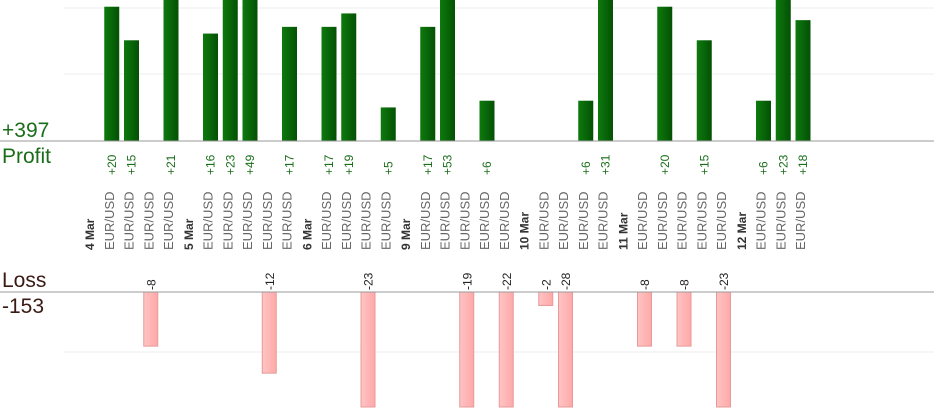 The width and height of the screenshot is (934, 420). What do you see at coordinates (189, 234) in the screenshot?
I see `date-label: 5 Mar` at bounding box center [189, 234].